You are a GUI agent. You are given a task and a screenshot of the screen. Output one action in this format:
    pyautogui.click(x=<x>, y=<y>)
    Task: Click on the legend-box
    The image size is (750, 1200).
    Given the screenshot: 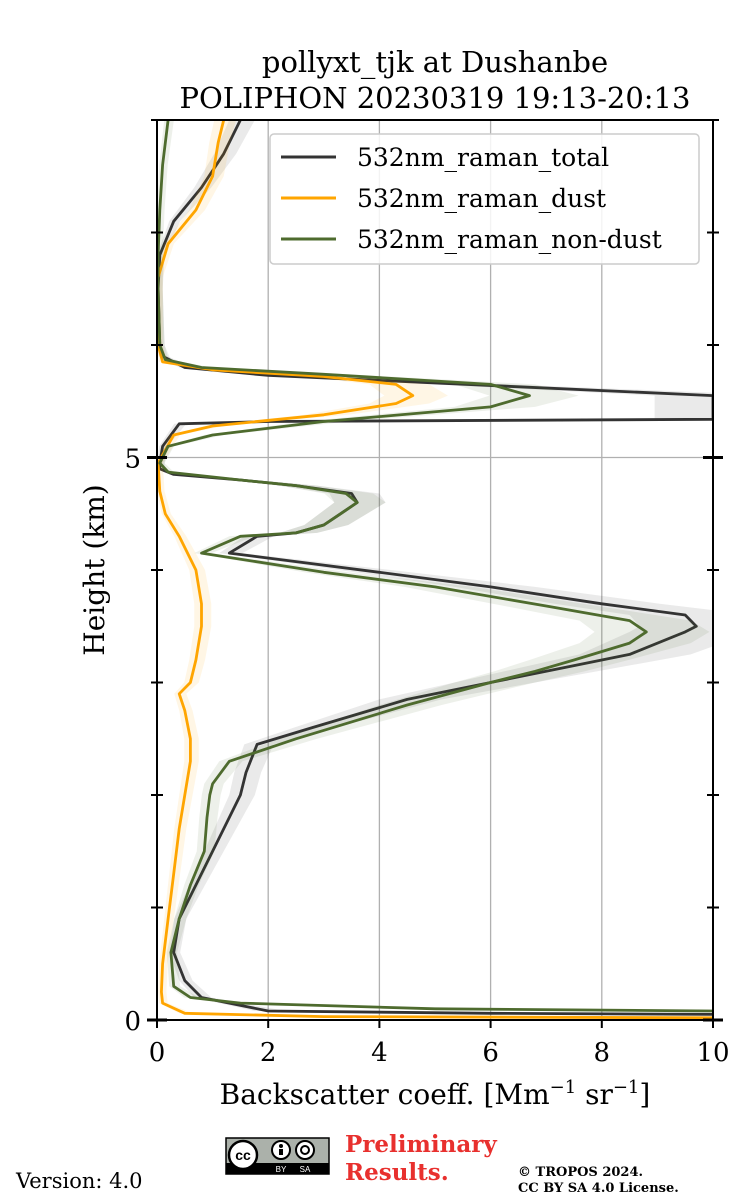 What is the action you would take?
    pyautogui.click(x=484, y=199)
    